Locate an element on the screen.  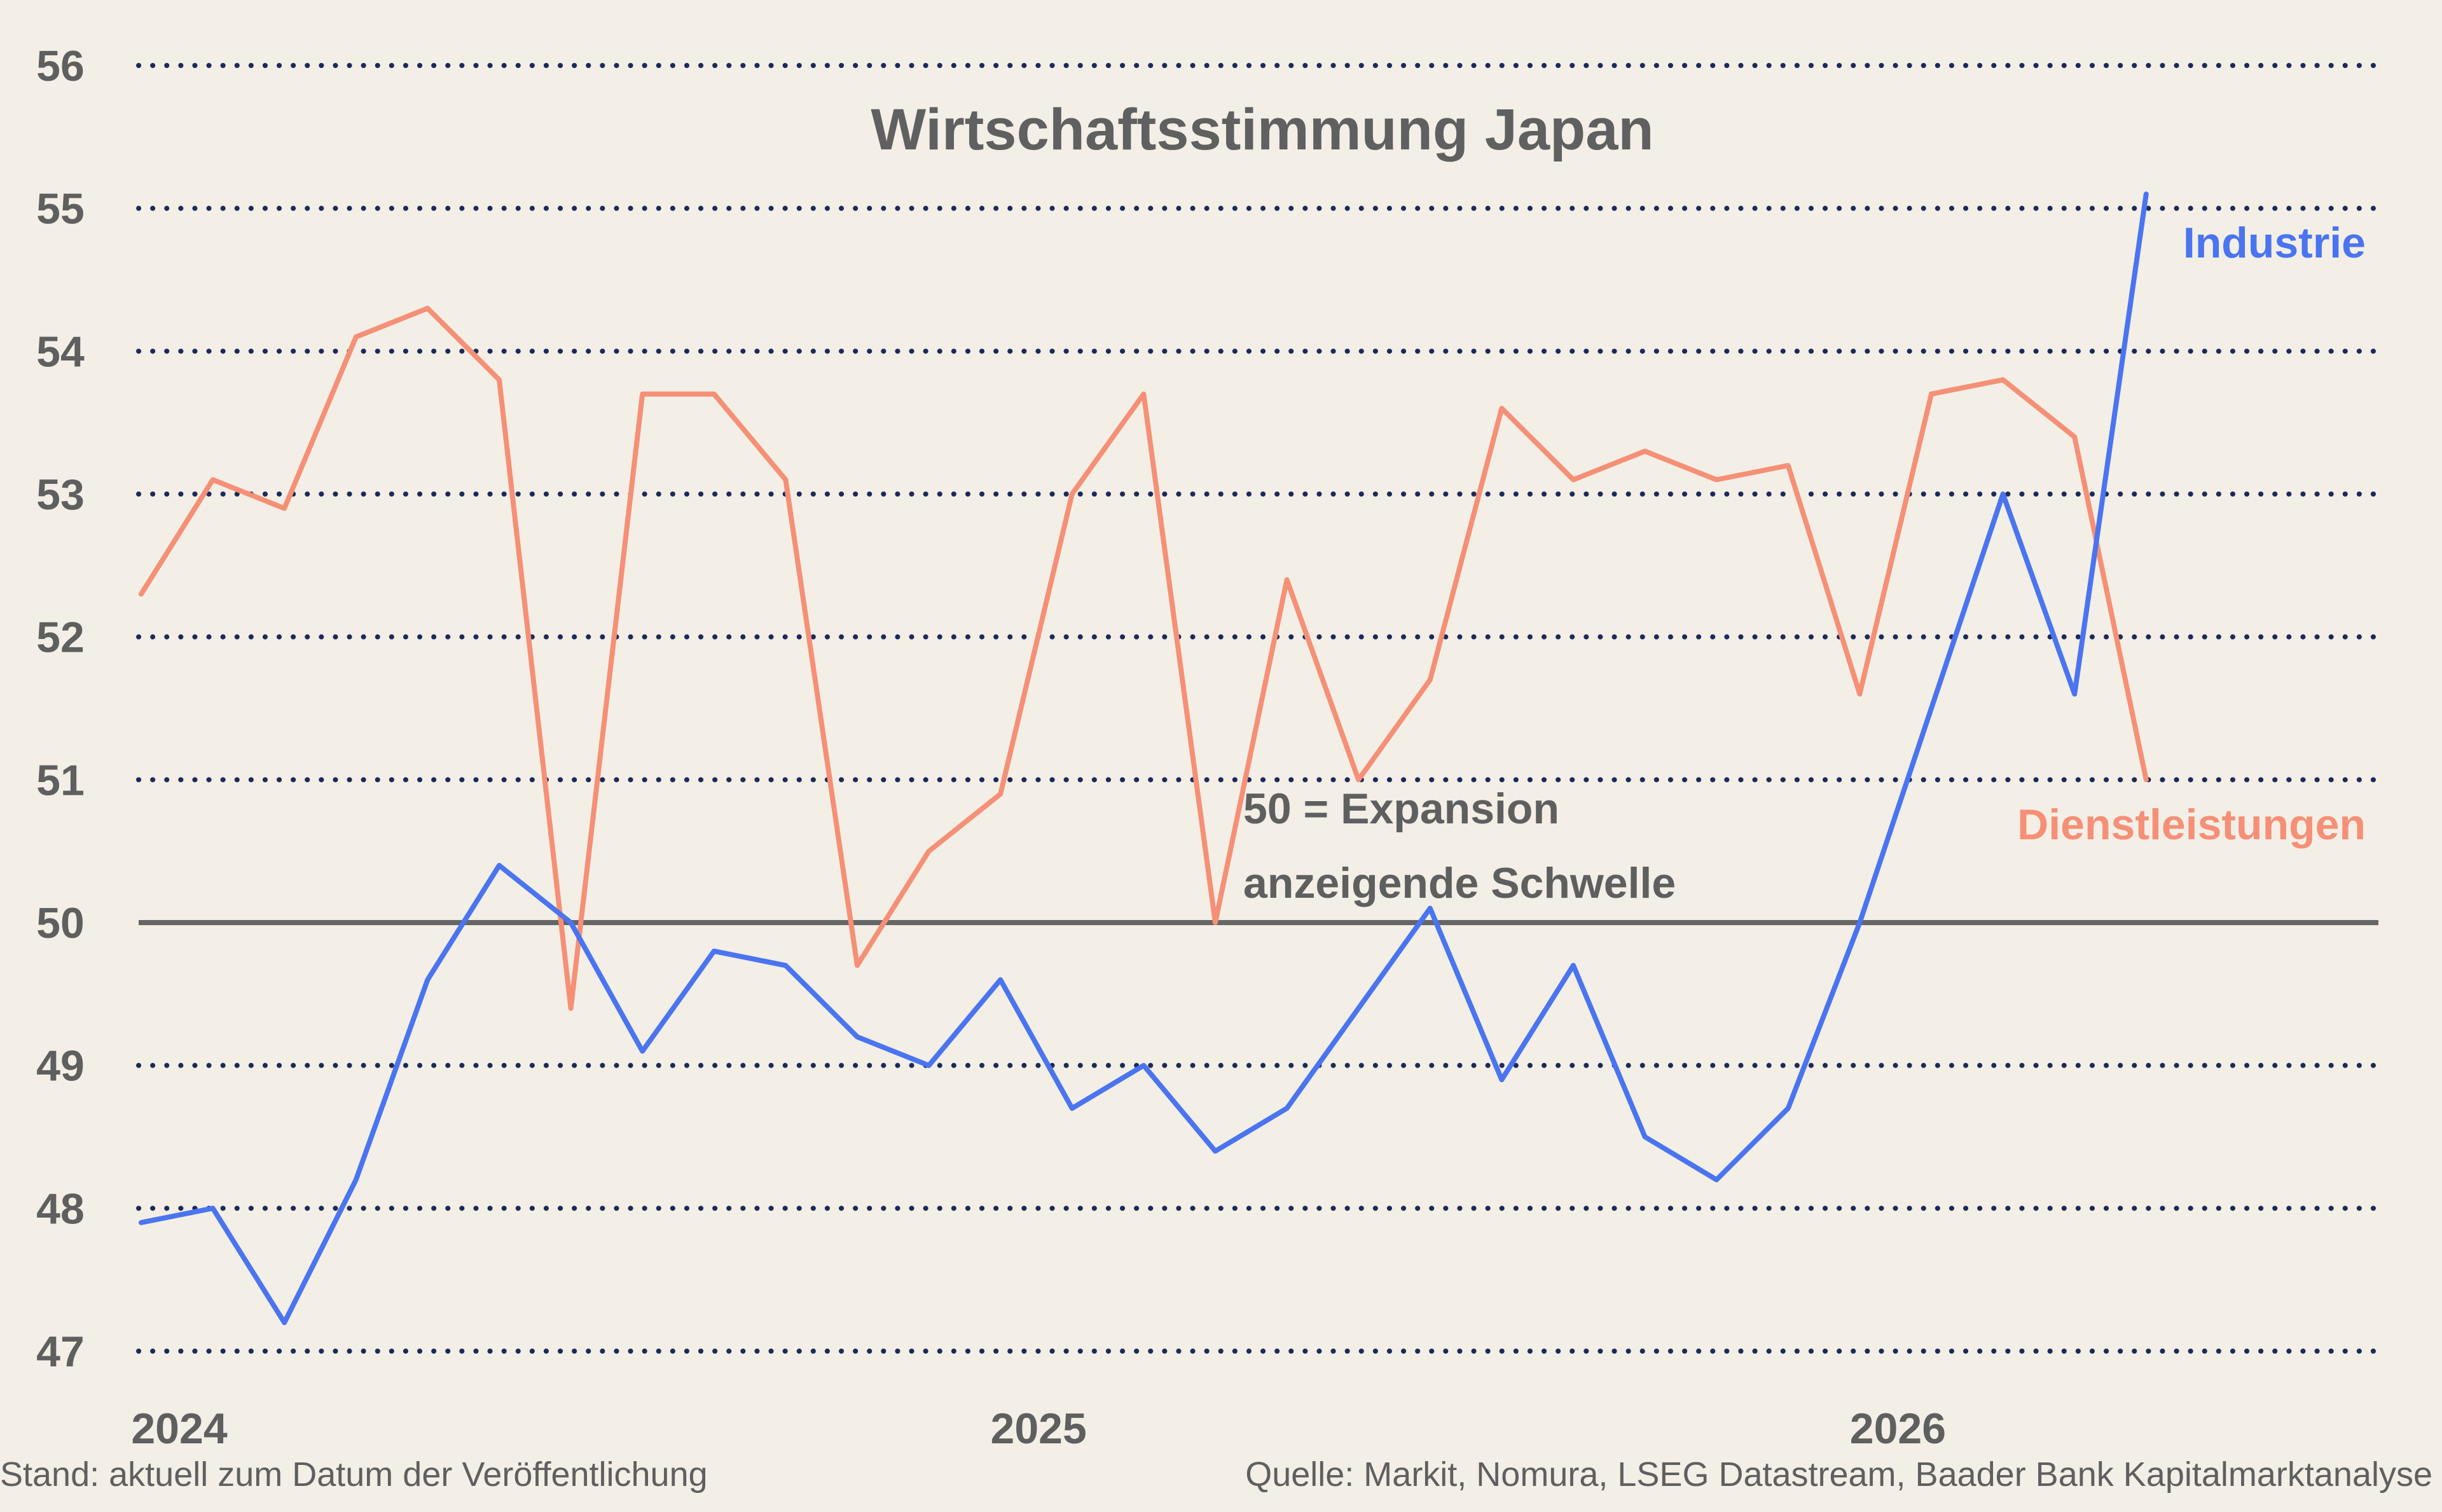
threshold-annotation-line2: anzeigende Schwelle is located at coordinates (1459, 883).